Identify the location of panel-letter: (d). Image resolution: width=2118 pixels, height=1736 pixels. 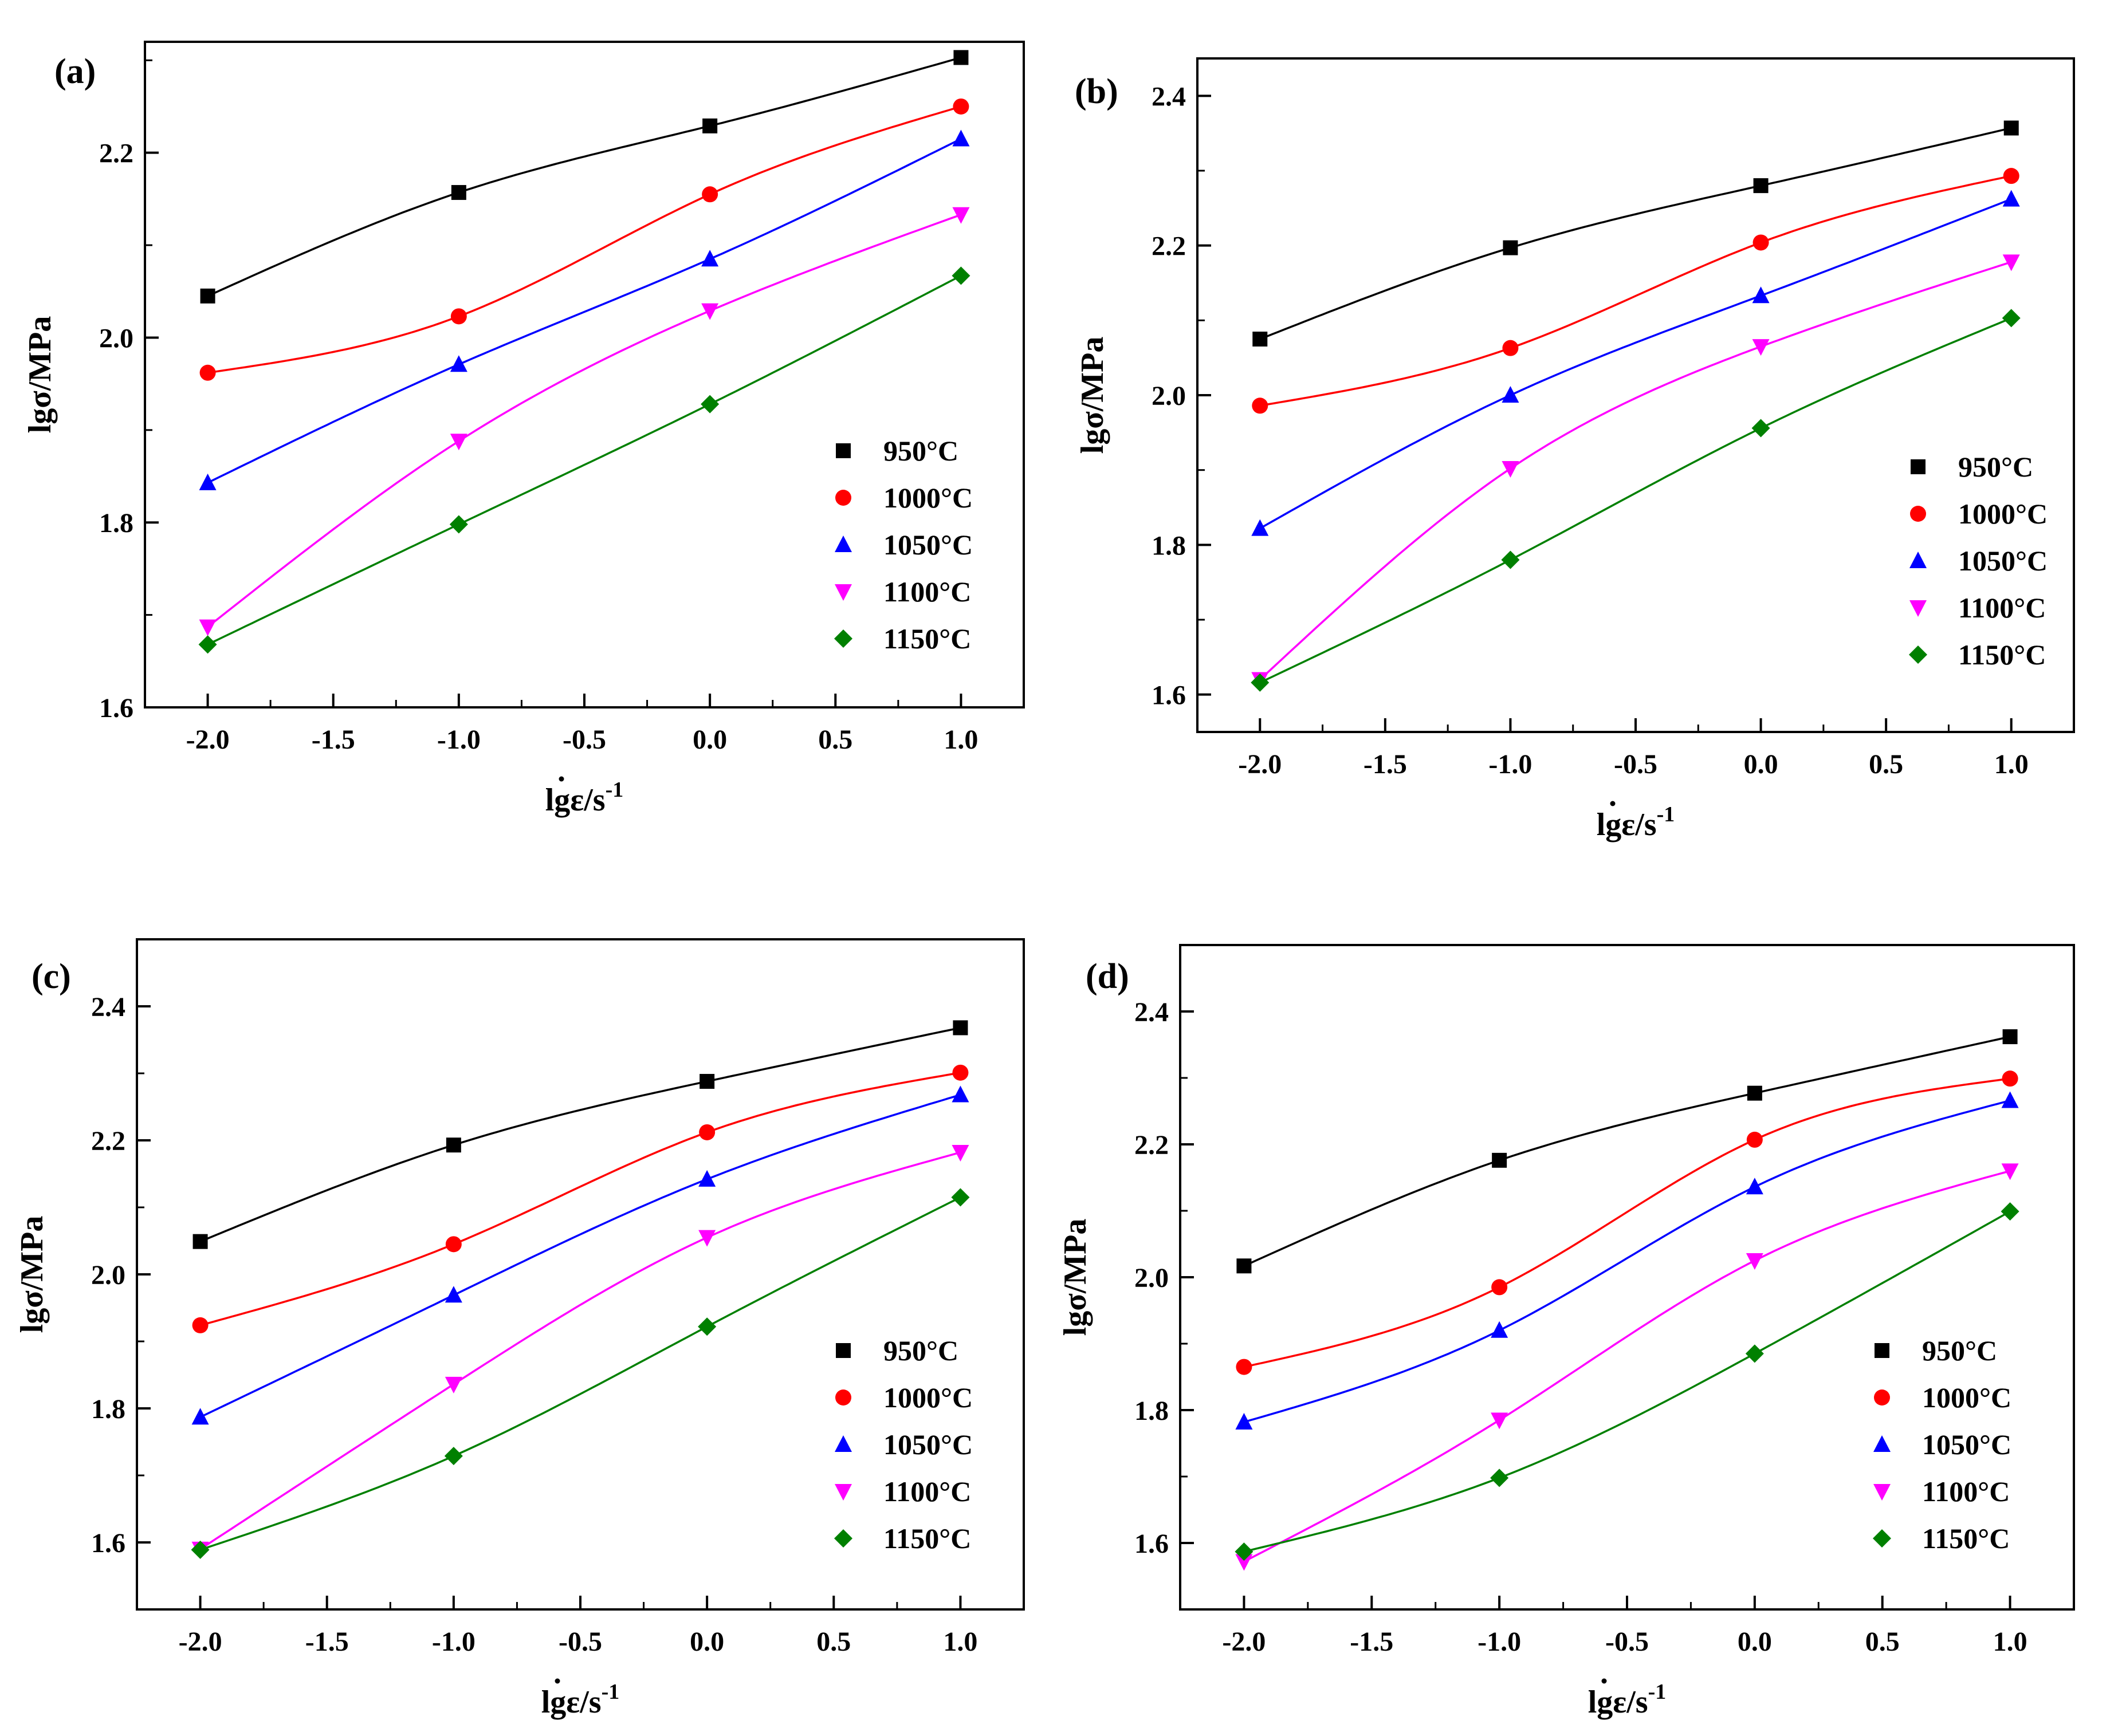
(1107, 976).